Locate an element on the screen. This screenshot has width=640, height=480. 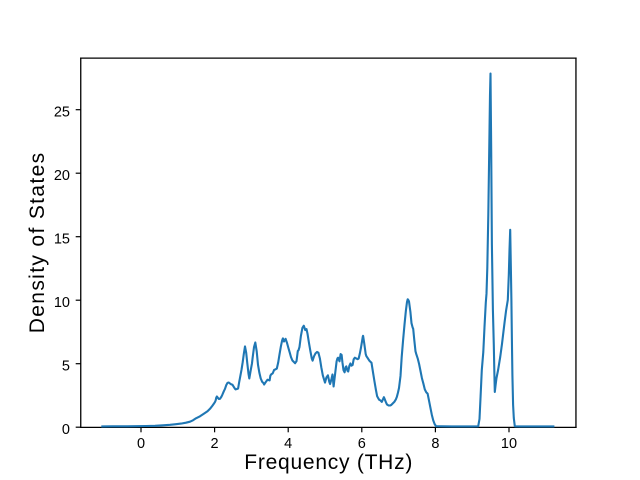
svg-text: 5 is located at coordinates (66, 367).